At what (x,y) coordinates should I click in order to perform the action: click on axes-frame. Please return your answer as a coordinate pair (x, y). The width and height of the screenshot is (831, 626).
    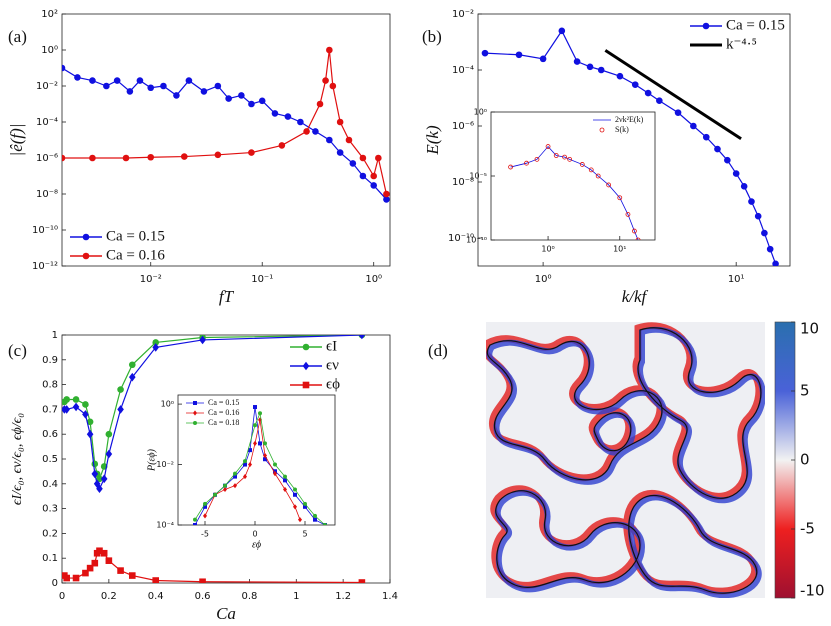
    Looking at the image, I should click on (573, 176).